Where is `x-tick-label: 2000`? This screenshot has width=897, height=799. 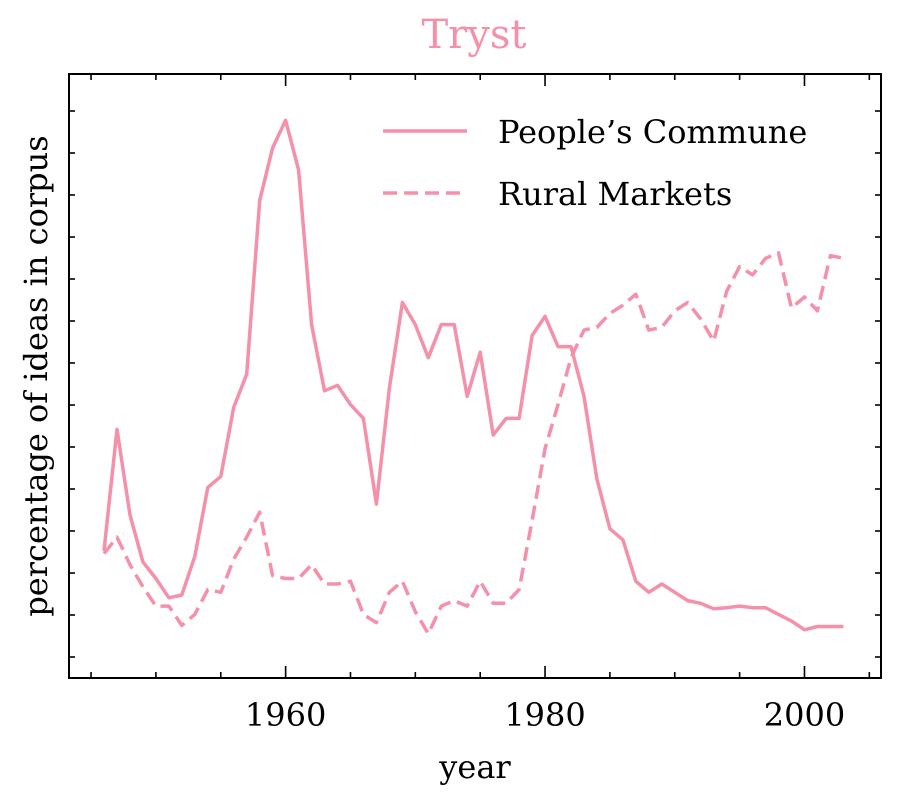 x-tick-label: 2000 is located at coordinates (804, 715).